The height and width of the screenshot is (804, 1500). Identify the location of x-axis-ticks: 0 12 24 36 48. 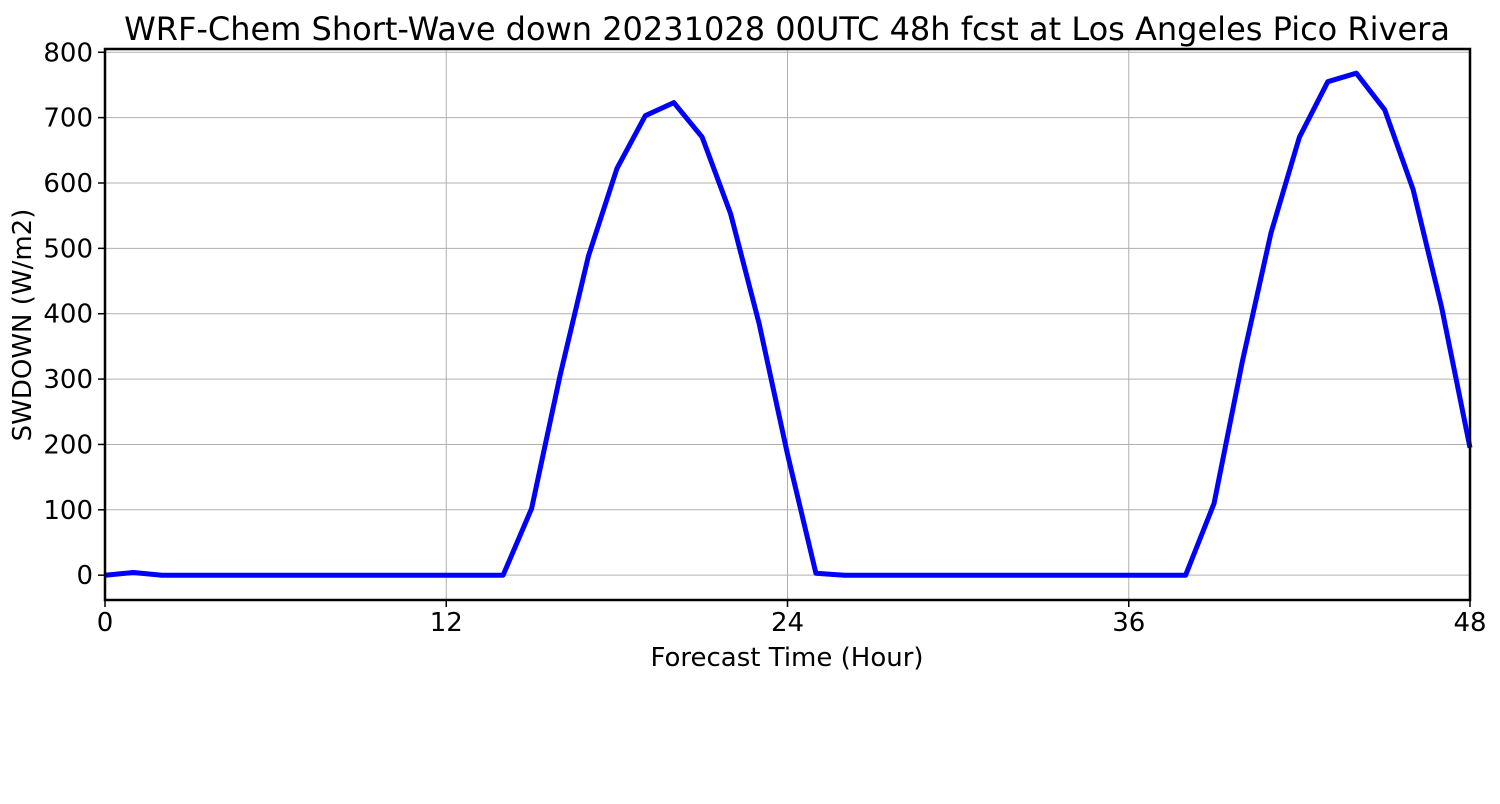
(792, 619).